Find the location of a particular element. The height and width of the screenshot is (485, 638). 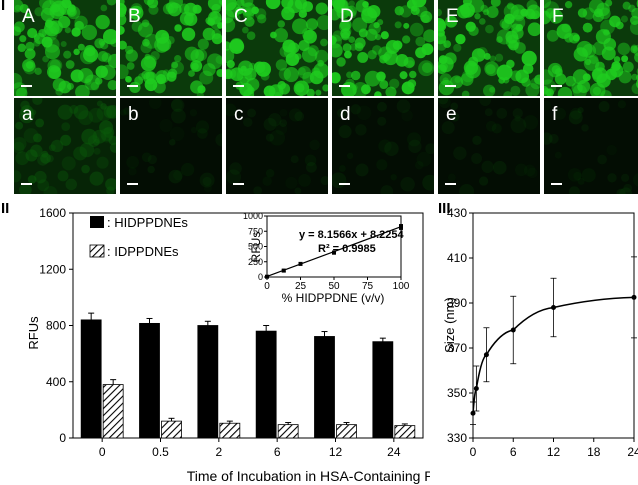

inset-xlabel: % HIDPPDNE (v/v) is located at coordinates (333, 298).